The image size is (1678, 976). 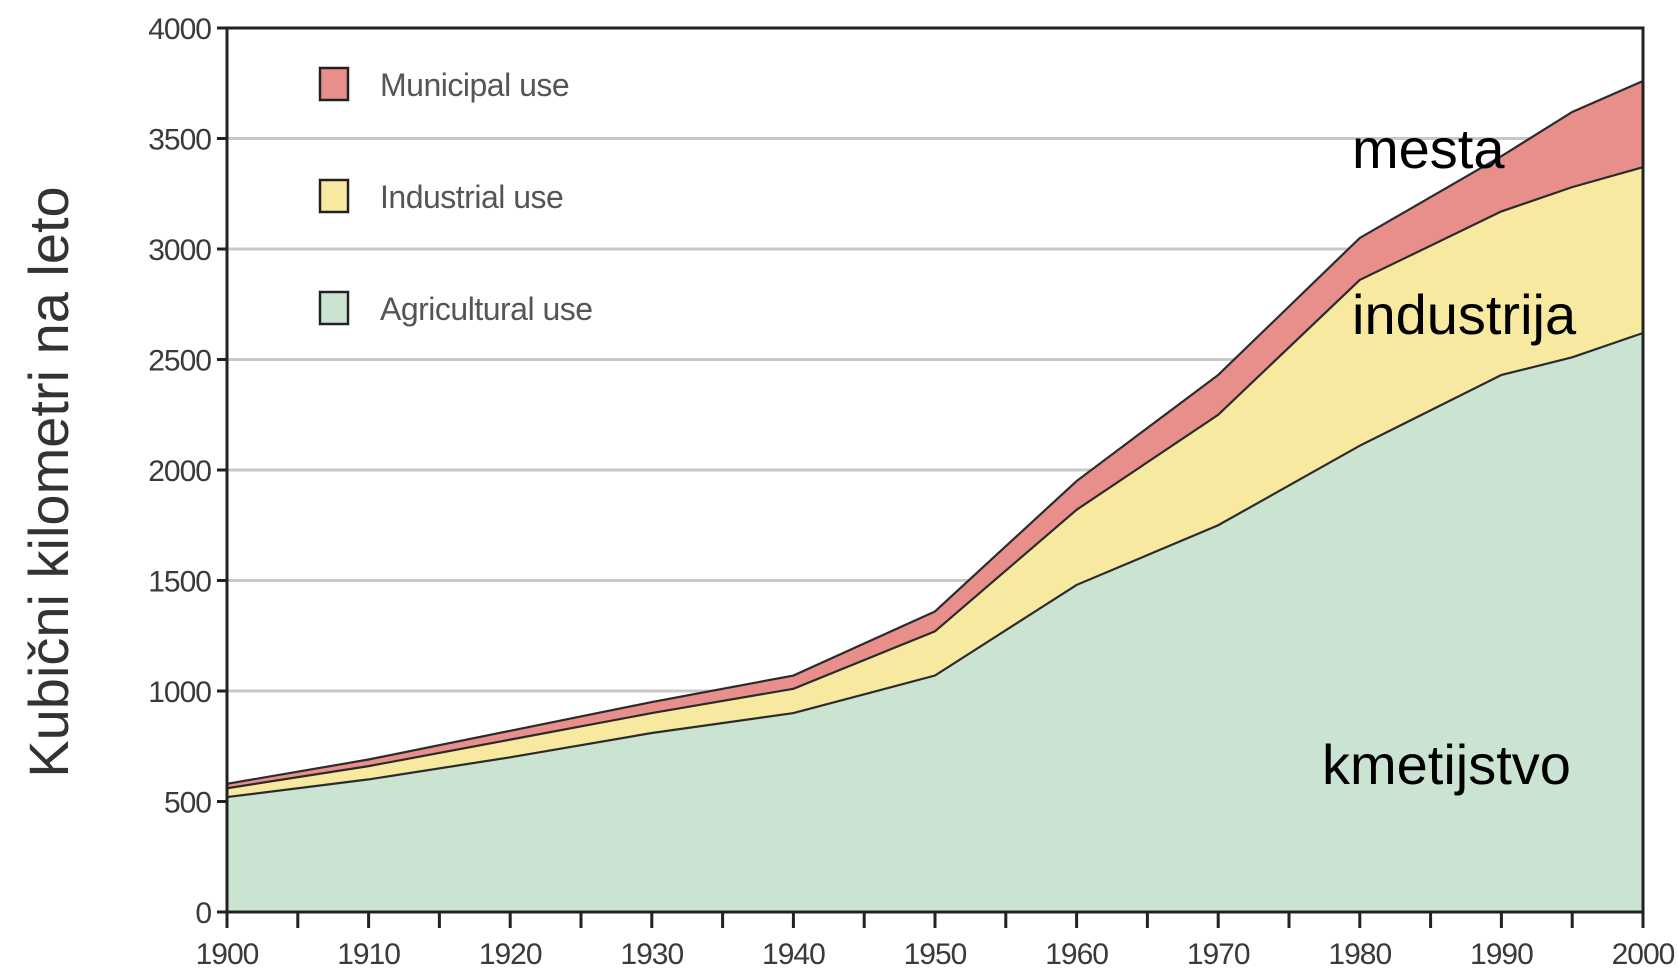 I want to click on x-tick-label-1970: 1970, so click(x=1218, y=954).